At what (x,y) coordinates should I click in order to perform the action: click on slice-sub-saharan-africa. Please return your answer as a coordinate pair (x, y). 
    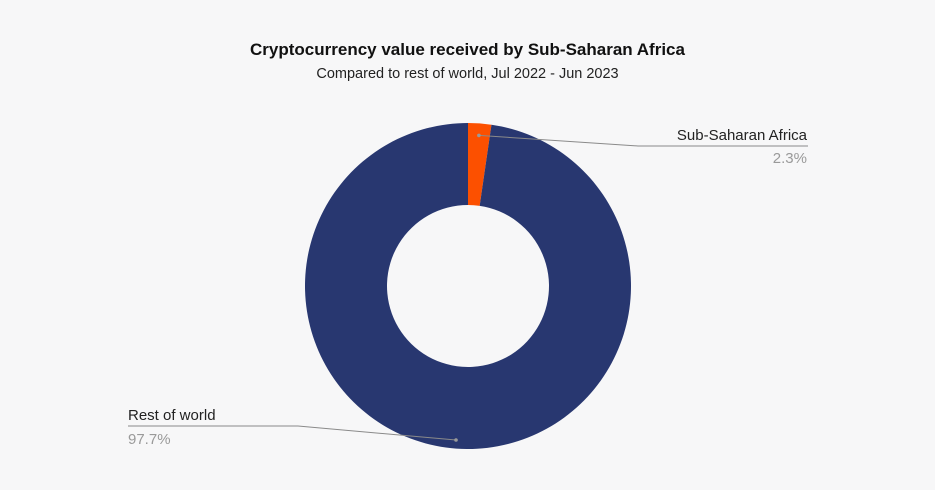
    Looking at the image, I should click on (480, 164).